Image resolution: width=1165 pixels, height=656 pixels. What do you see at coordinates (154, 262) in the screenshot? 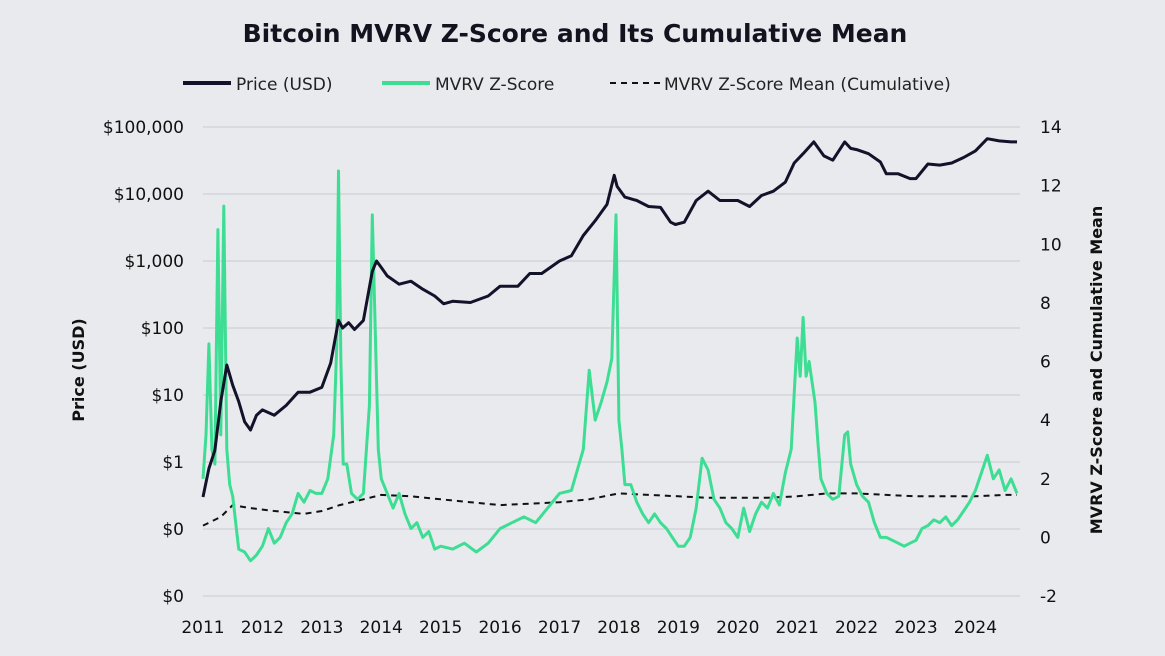
I see `left-tick-label: $1,000` at bounding box center [154, 262].